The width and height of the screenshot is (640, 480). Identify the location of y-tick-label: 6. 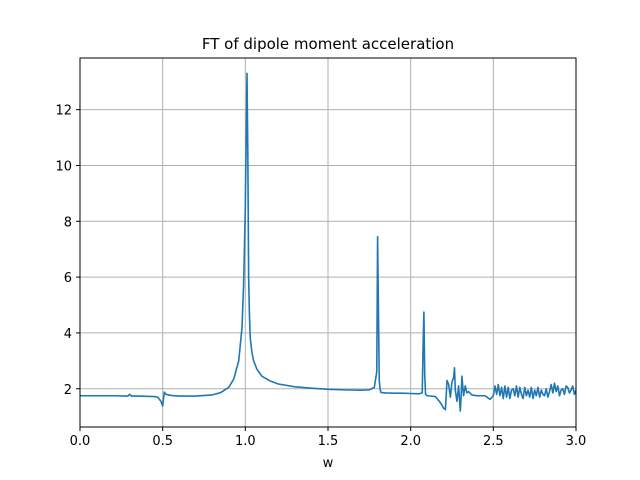
(68, 278).